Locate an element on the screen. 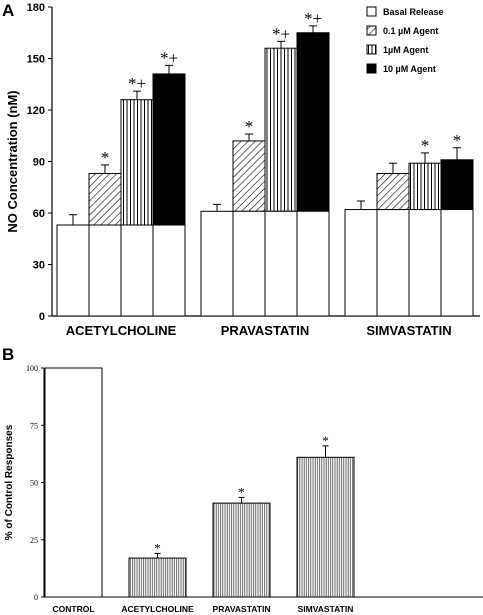 The image size is (483, 615). legend-label: 10 µM Agent is located at coordinates (409, 69).